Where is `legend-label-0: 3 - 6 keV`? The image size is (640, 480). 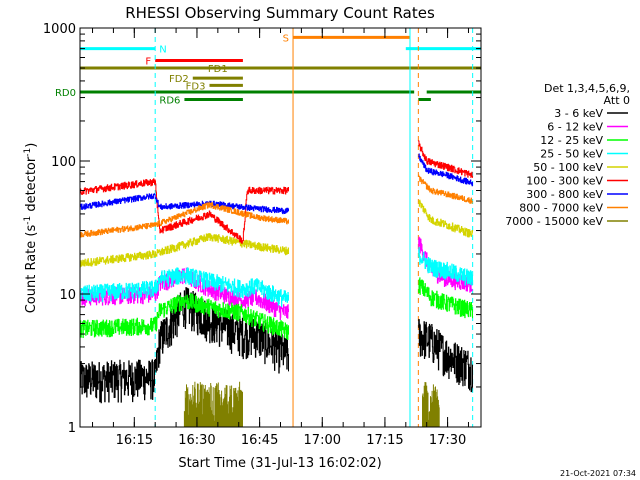
legend-label-0: 3 - 6 keV is located at coordinates (578, 113).